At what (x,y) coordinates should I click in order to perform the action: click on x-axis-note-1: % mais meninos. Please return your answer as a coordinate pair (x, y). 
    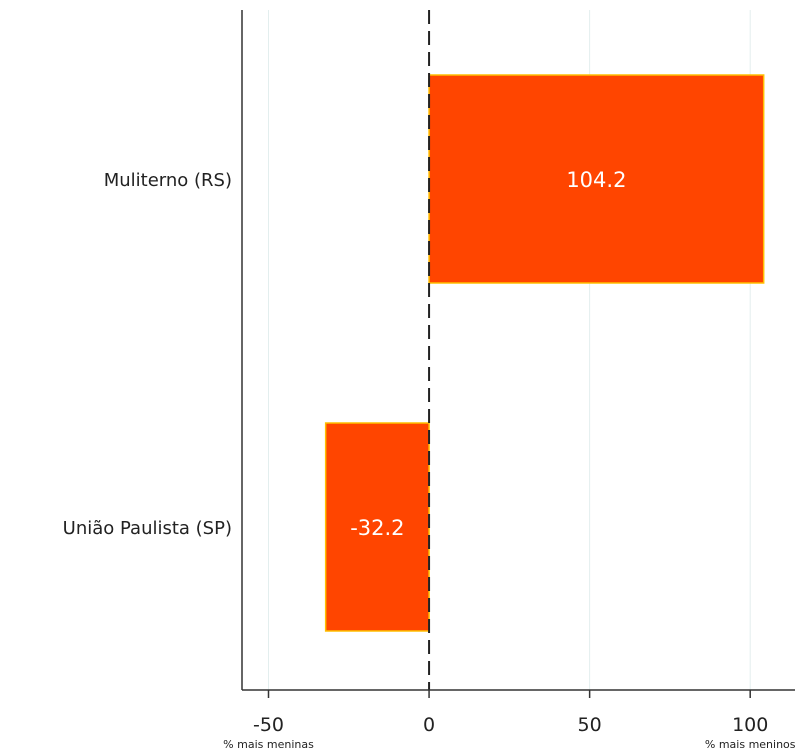
    Looking at the image, I should click on (750, 744).